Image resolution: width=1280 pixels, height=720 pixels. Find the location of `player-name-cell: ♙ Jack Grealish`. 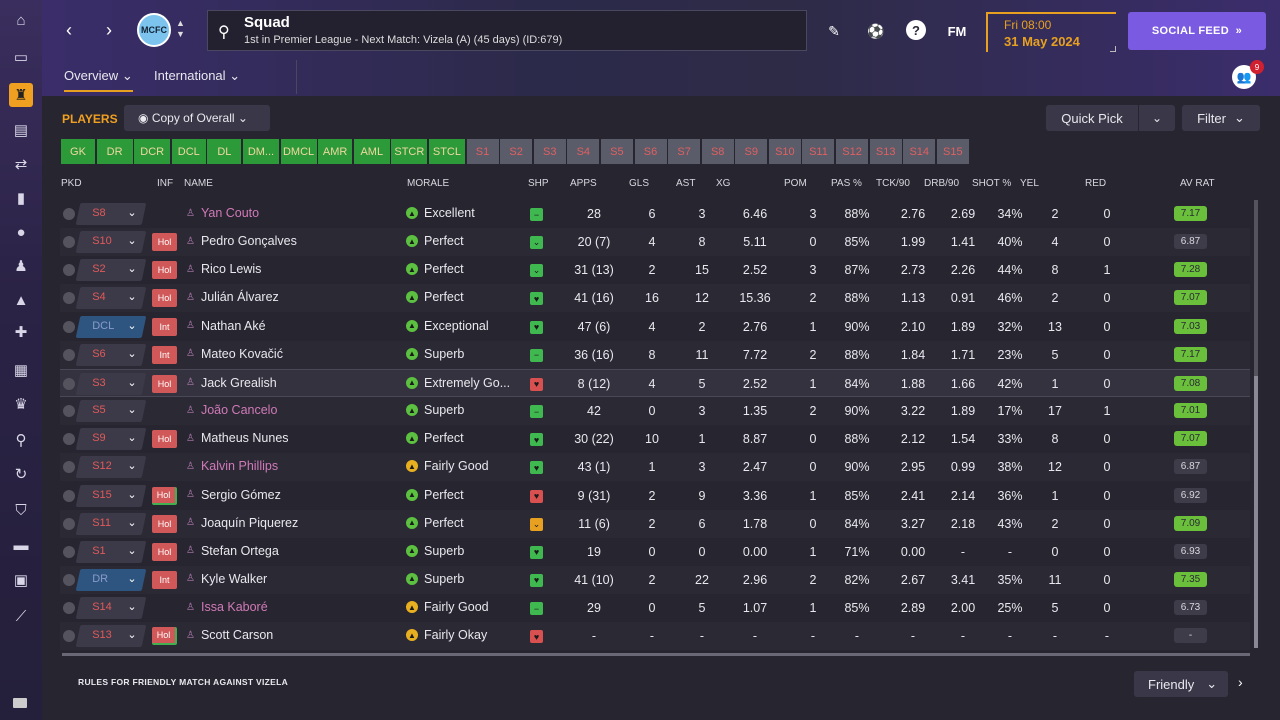

player-name-cell: ♙ Jack Grealish is located at coordinates (231, 383).